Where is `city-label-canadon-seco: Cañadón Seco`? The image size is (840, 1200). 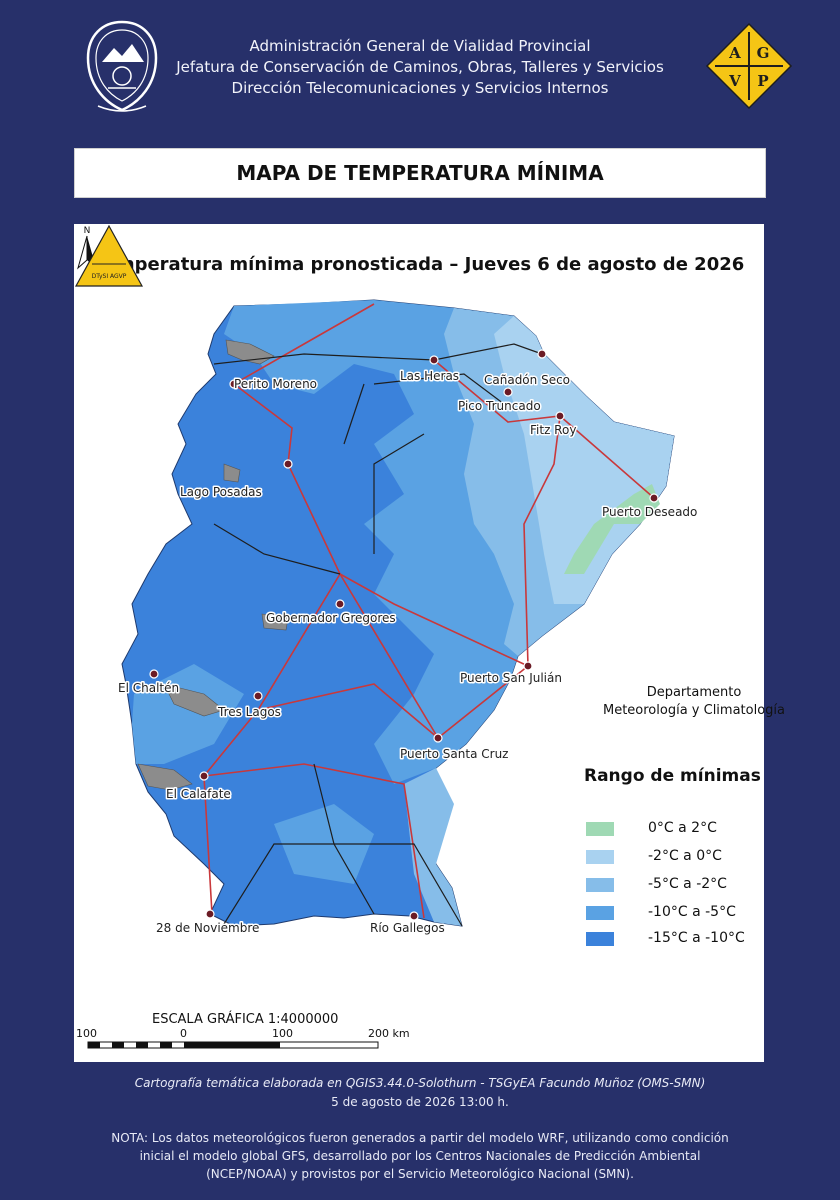
city-label-canadon-seco: Cañadón Seco is located at coordinates (527, 380).